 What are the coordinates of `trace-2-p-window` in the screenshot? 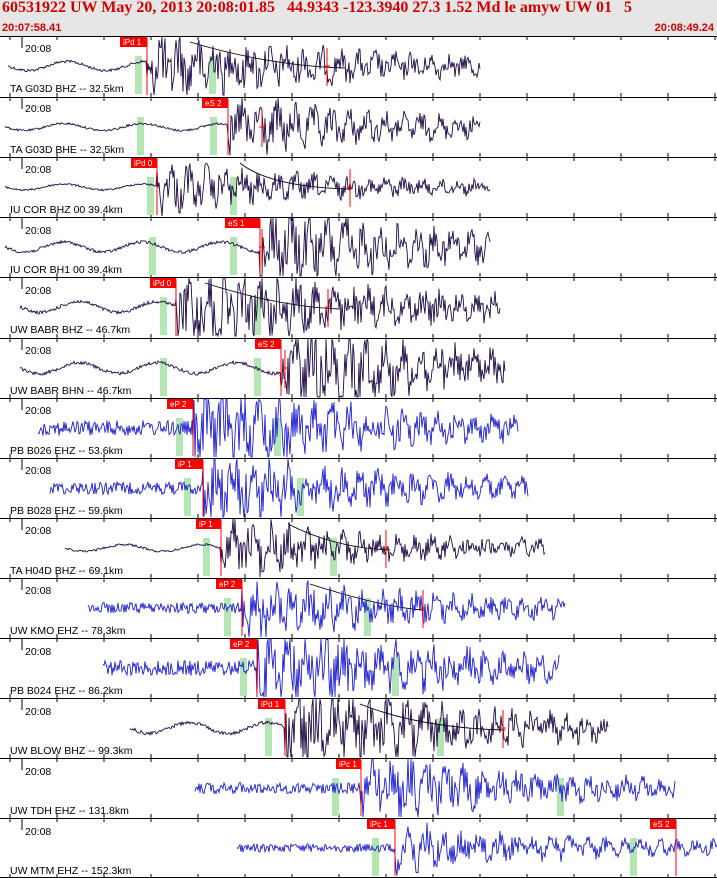 It's located at (140, 136).